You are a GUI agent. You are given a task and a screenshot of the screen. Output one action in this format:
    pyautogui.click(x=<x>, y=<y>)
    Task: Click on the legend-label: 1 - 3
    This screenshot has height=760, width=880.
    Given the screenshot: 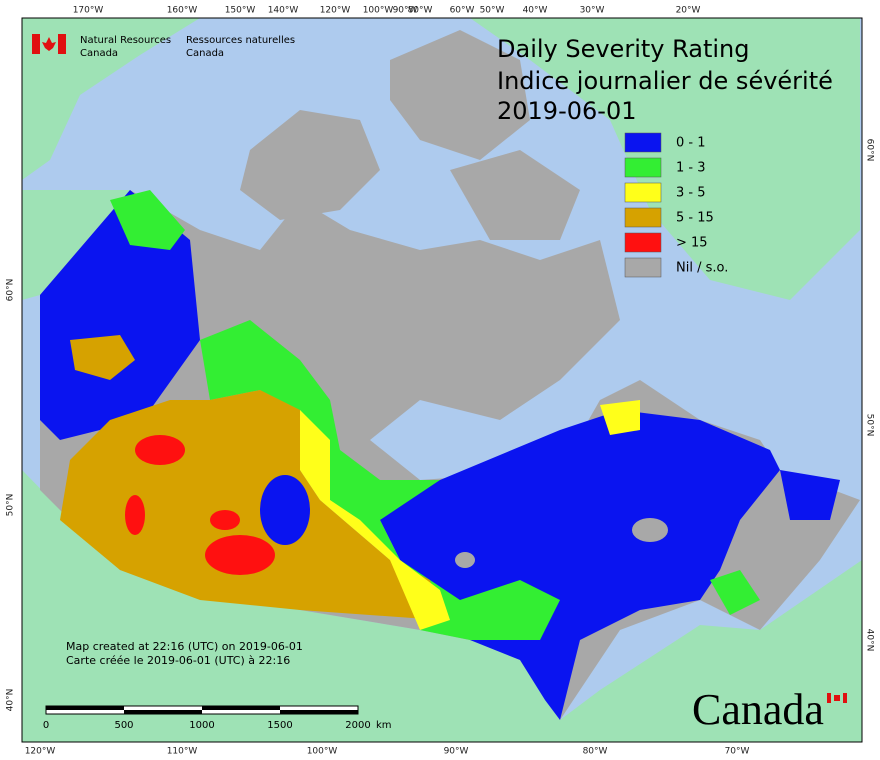 What is the action you would take?
    pyautogui.click(x=691, y=168)
    